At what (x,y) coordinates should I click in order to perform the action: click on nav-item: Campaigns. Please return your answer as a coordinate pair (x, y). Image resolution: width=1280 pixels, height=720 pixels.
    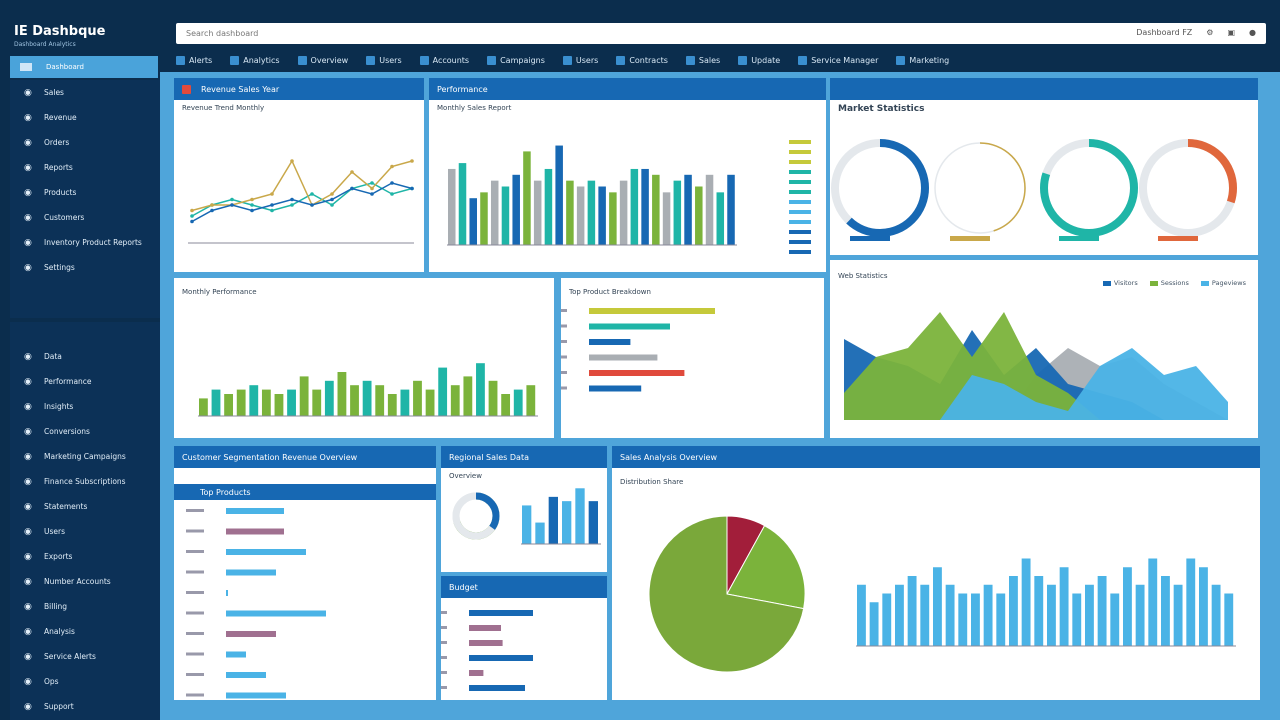
    Looking at the image, I should click on (516, 60).